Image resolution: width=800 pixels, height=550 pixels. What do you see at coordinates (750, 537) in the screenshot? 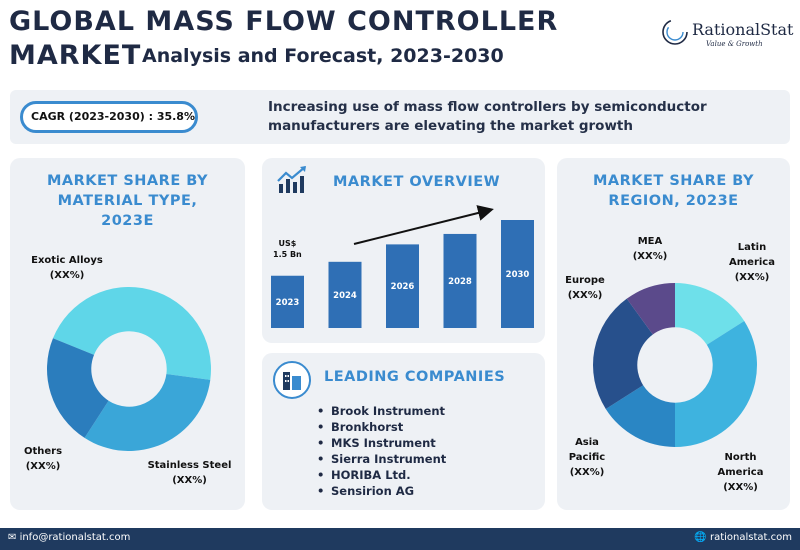
I see `footer-website-text: rationalstat.com` at bounding box center [750, 537].